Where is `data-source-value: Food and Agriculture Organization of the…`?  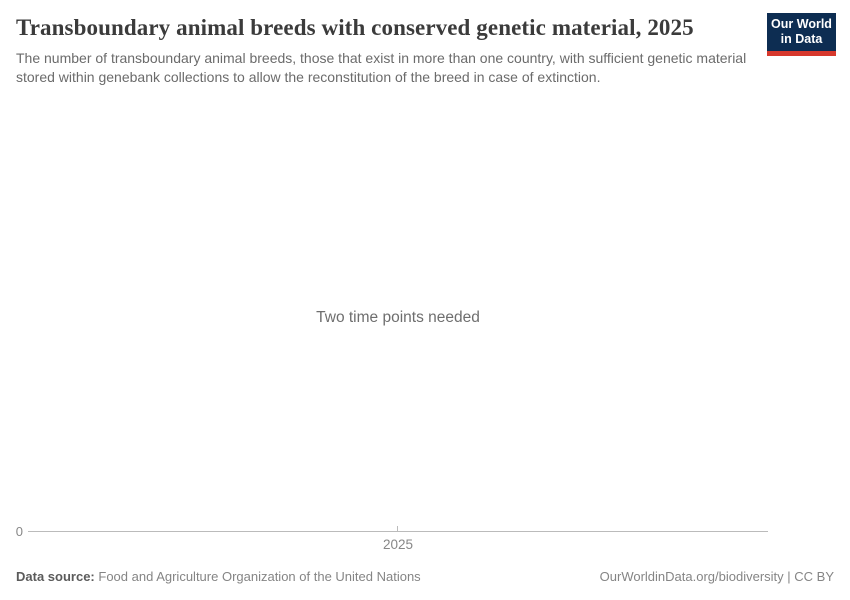 data-source-value: Food and Agriculture Organization of the… is located at coordinates (259, 576).